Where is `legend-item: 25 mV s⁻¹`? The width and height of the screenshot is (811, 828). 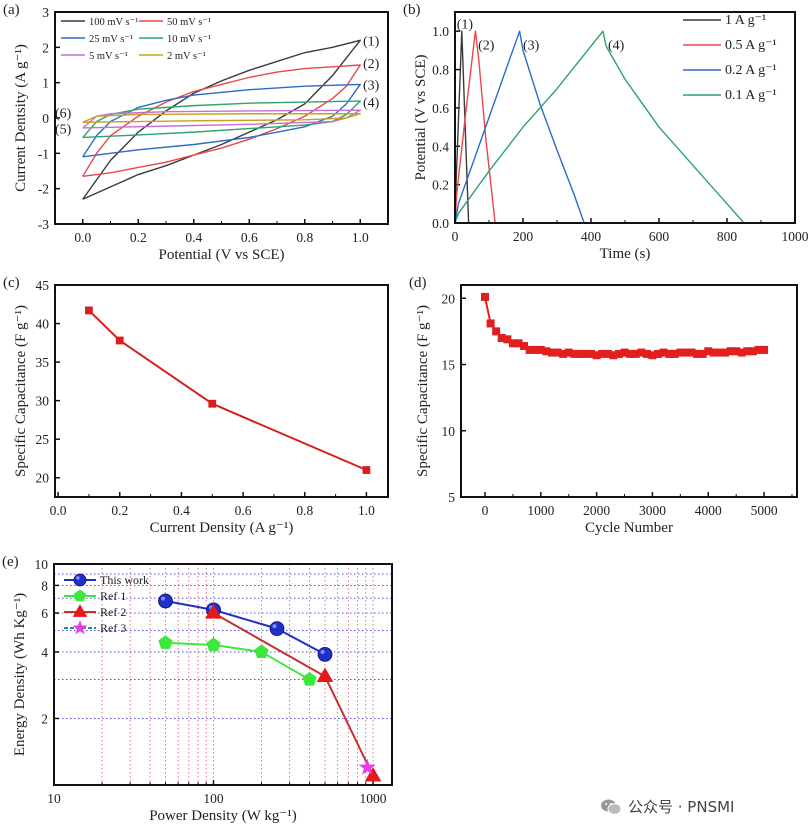 legend-item: 25 mV s⁻¹ is located at coordinates (97, 39).